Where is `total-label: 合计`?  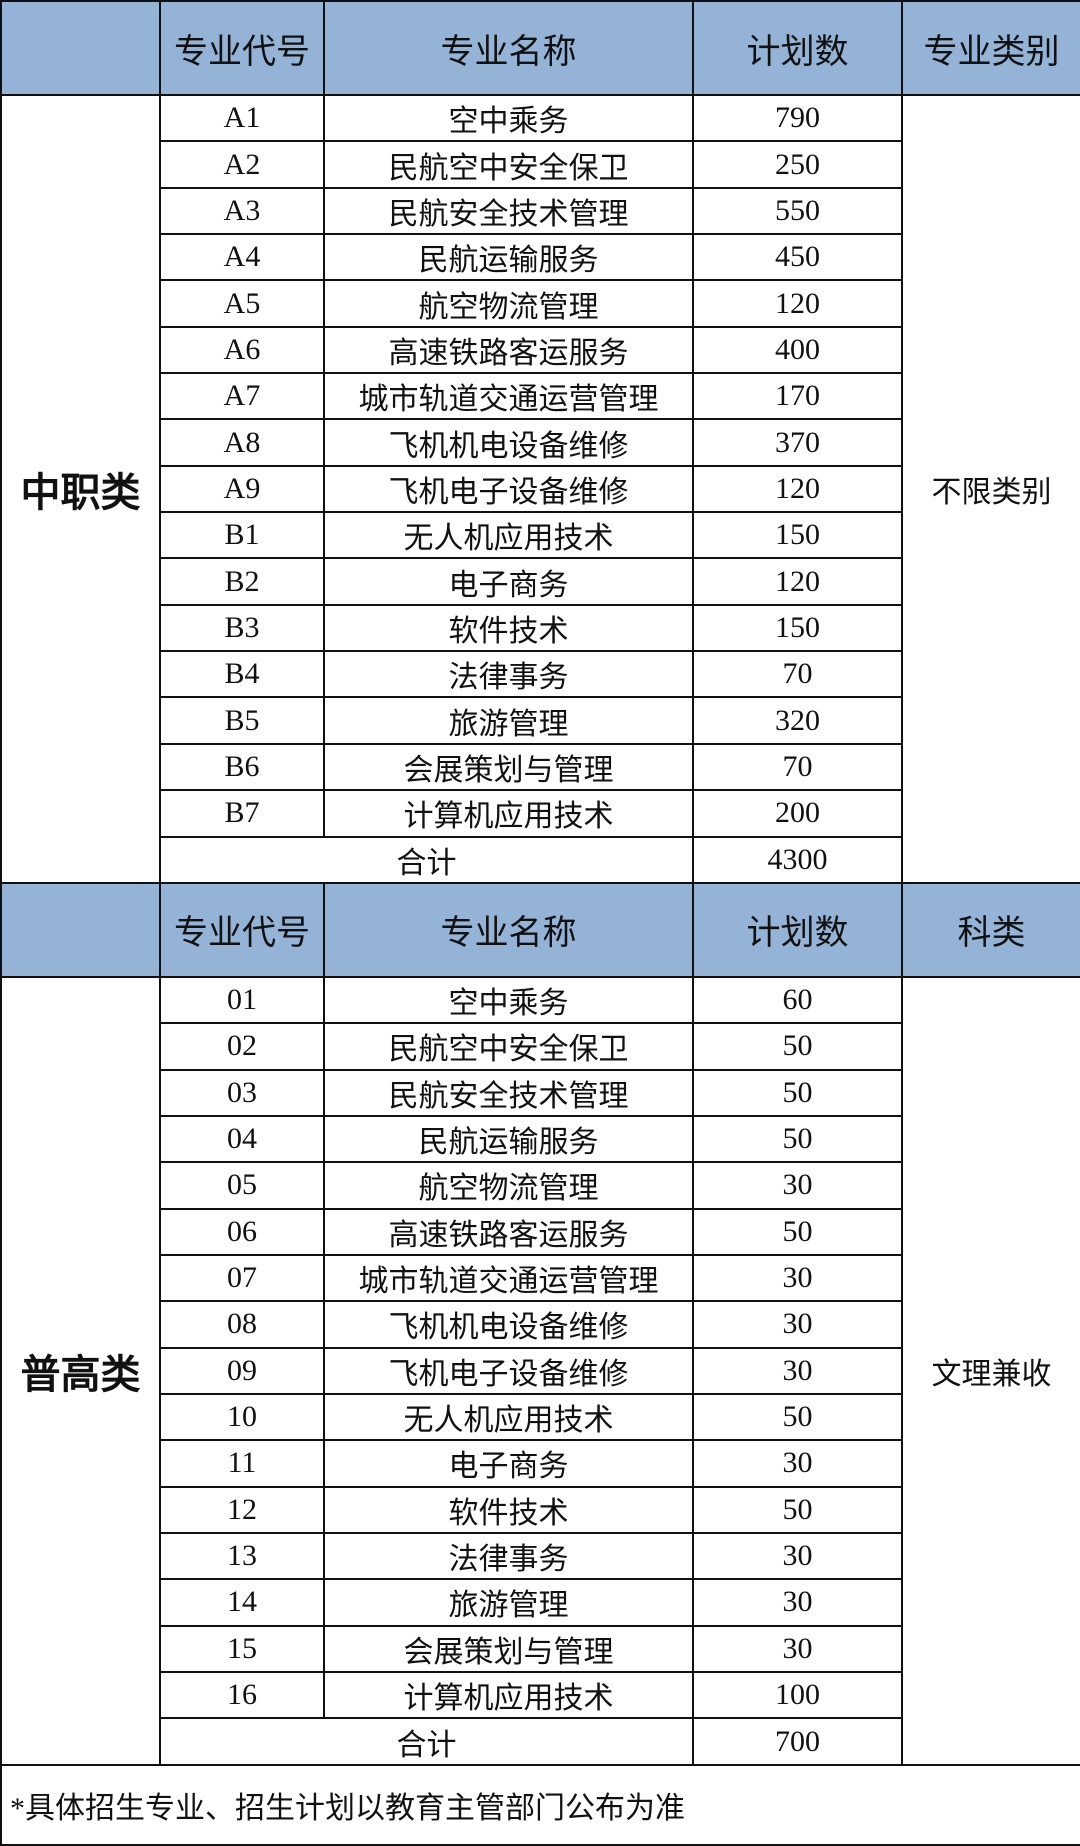 total-label: 合计 is located at coordinates (426, 859).